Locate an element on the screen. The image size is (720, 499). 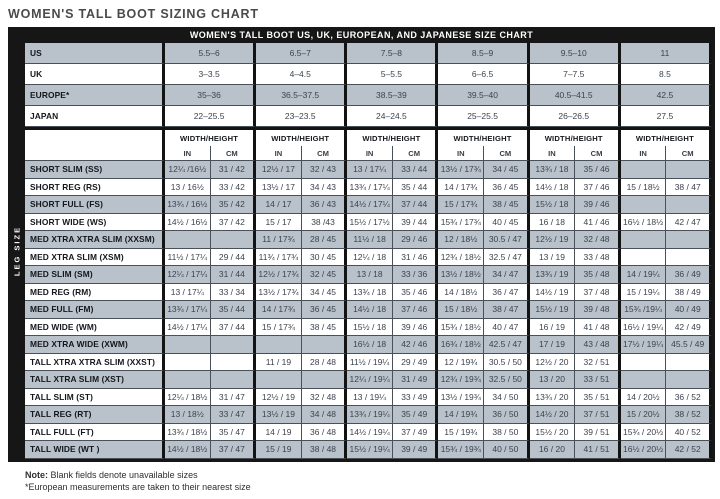
cm-value-cell: 31 / 44 is located at coordinates (233, 275).